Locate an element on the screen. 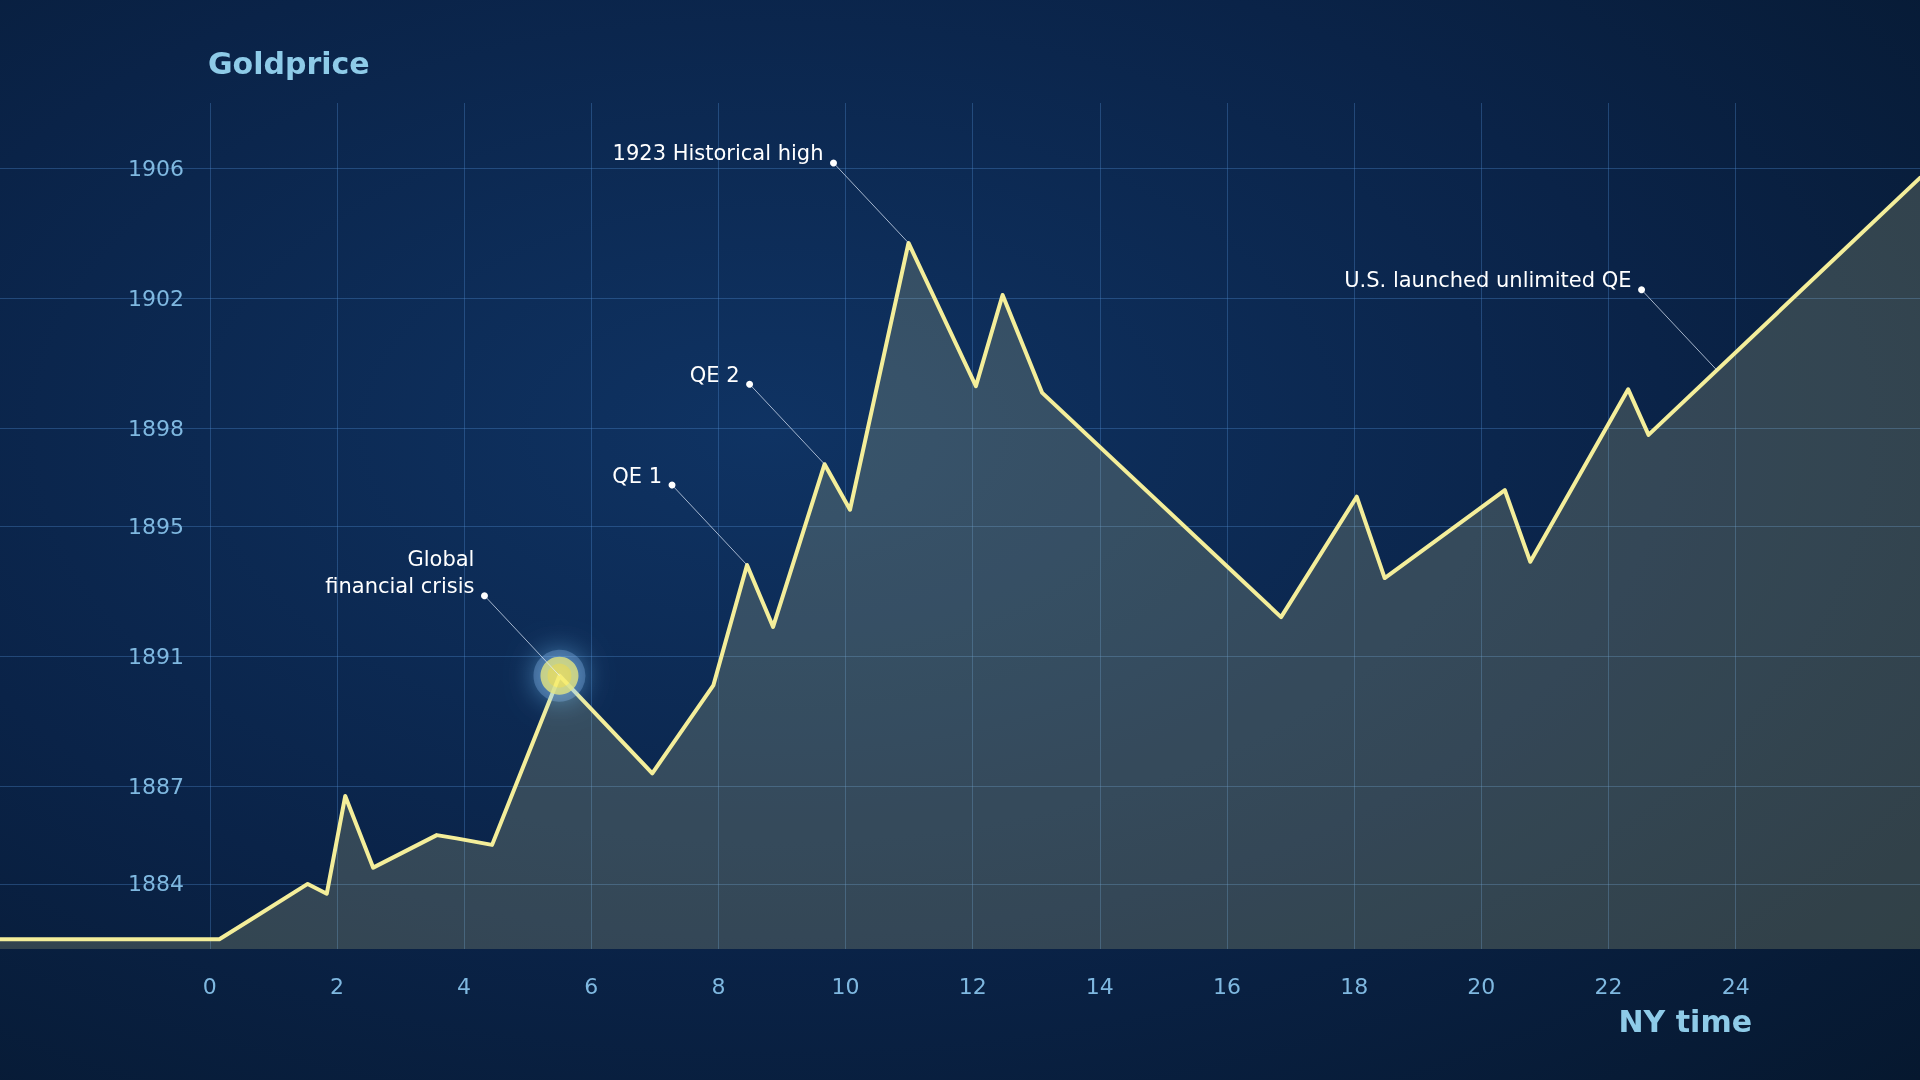 This screenshot has height=1080, width=1920. annotation: U.S. launched unlimited QE is located at coordinates (1488, 280).